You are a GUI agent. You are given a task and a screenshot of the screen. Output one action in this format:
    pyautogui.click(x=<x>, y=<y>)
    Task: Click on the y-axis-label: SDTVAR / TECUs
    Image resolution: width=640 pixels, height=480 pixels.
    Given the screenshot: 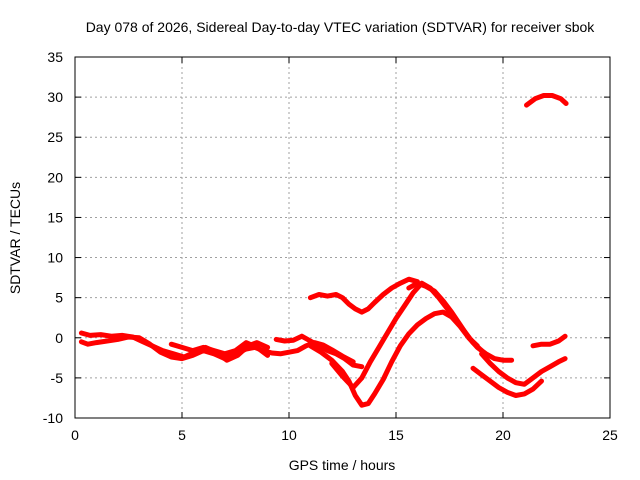 What is the action you would take?
    pyautogui.click(x=15, y=238)
    